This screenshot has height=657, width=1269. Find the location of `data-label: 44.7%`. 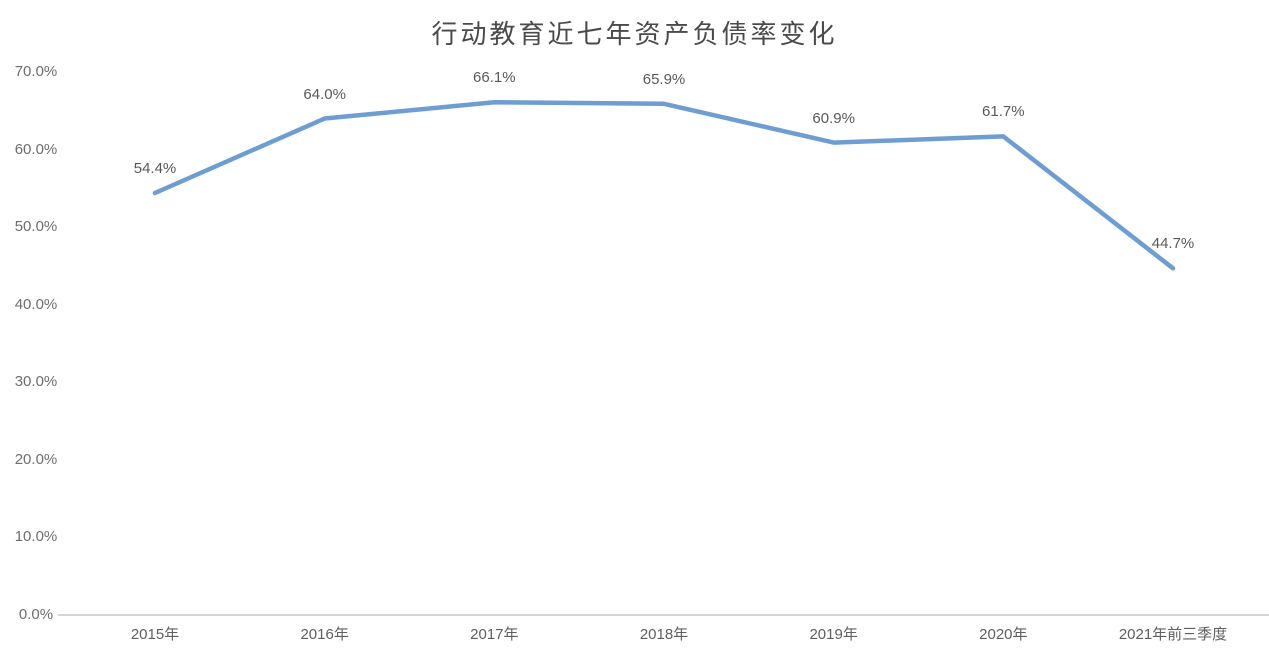

data-label: 44.7% is located at coordinates (1173, 244).